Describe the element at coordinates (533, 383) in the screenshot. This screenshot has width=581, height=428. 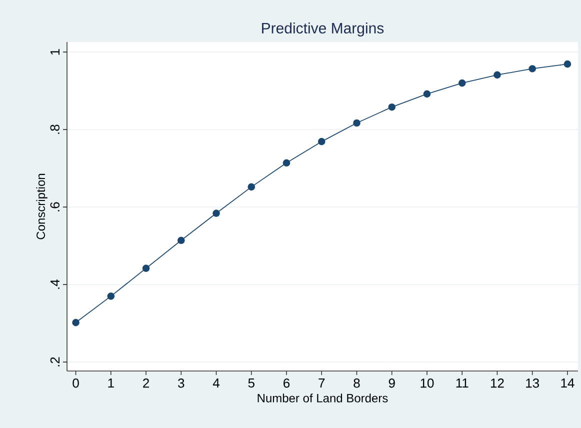
I see `x-tick-label: 13` at that location.